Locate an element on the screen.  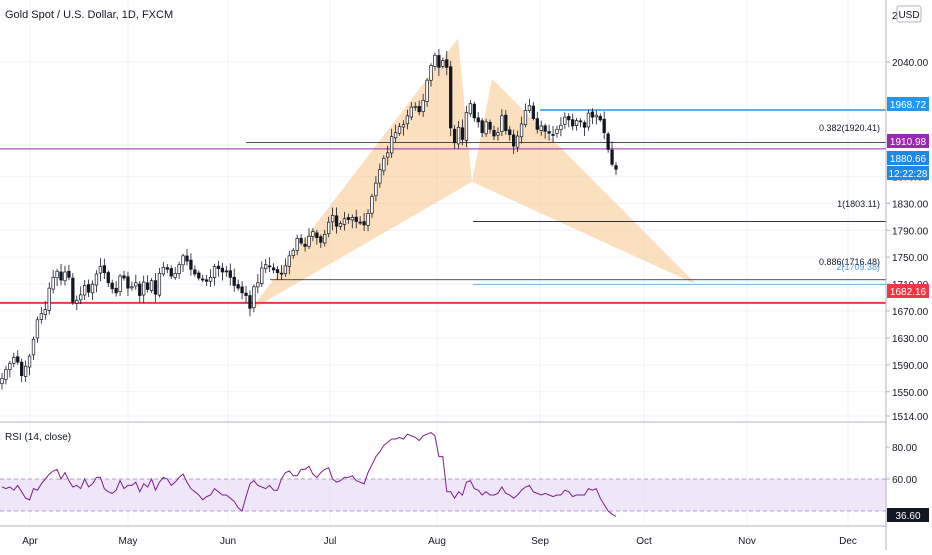
badge-1910-text: 1910.98 is located at coordinates (908, 142).